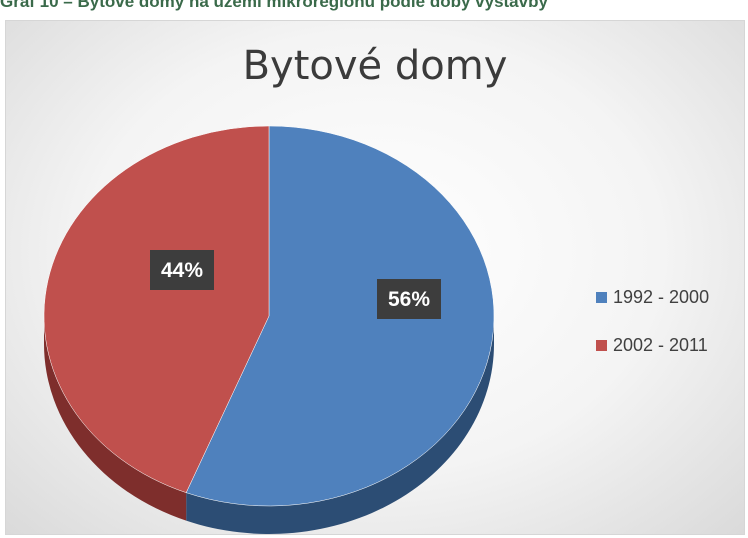  Describe the element at coordinates (115, 418) in the screenshot. I see `pie-side-2002-2011` at that location.